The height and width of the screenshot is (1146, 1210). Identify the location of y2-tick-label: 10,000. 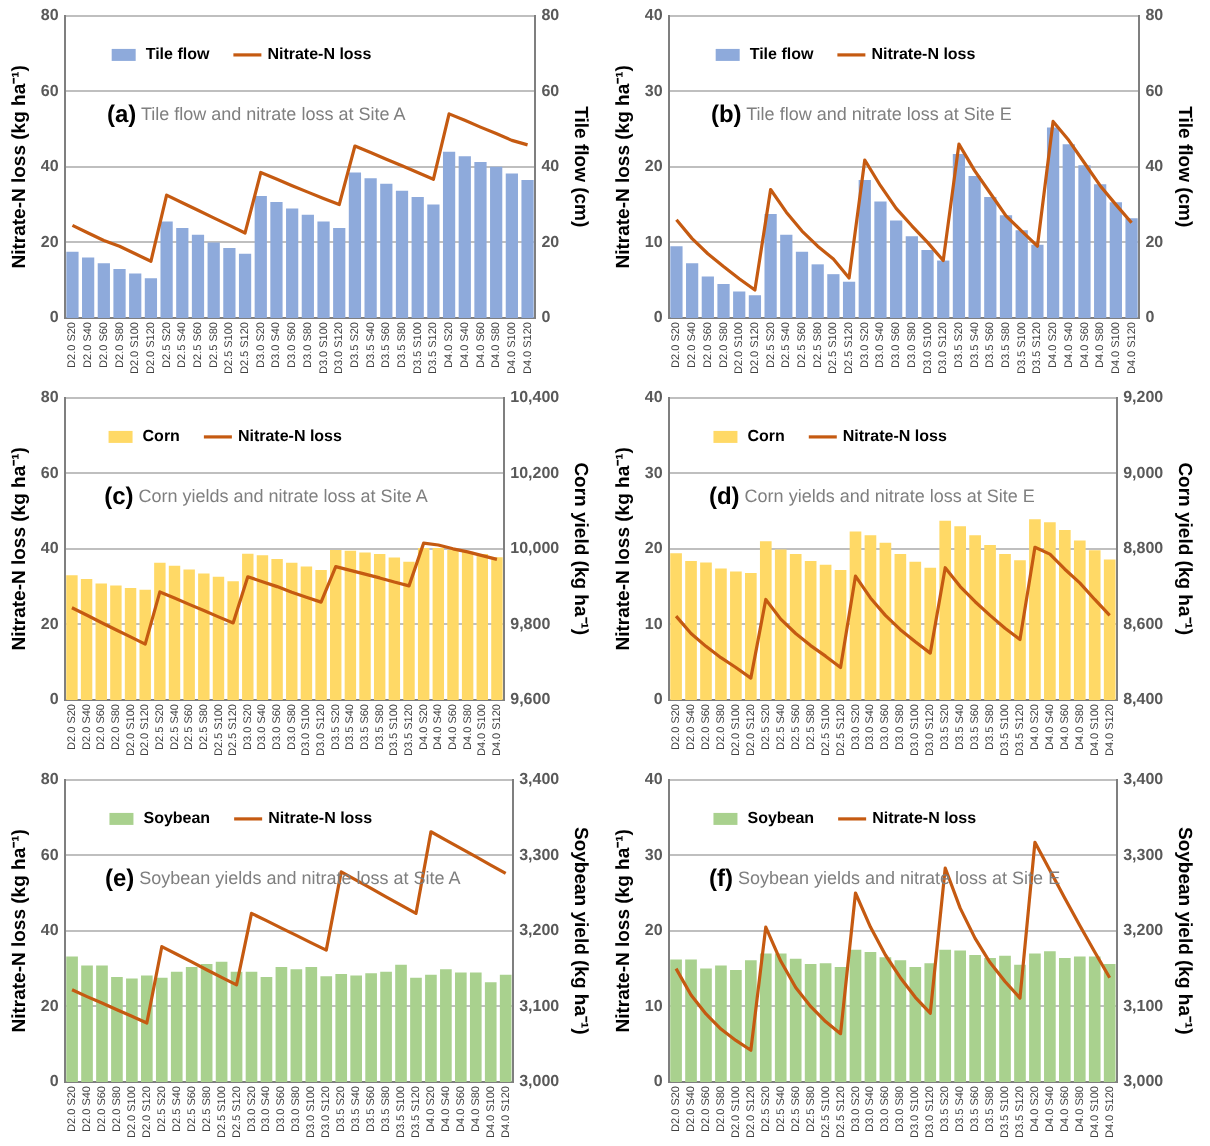
(535, 548).